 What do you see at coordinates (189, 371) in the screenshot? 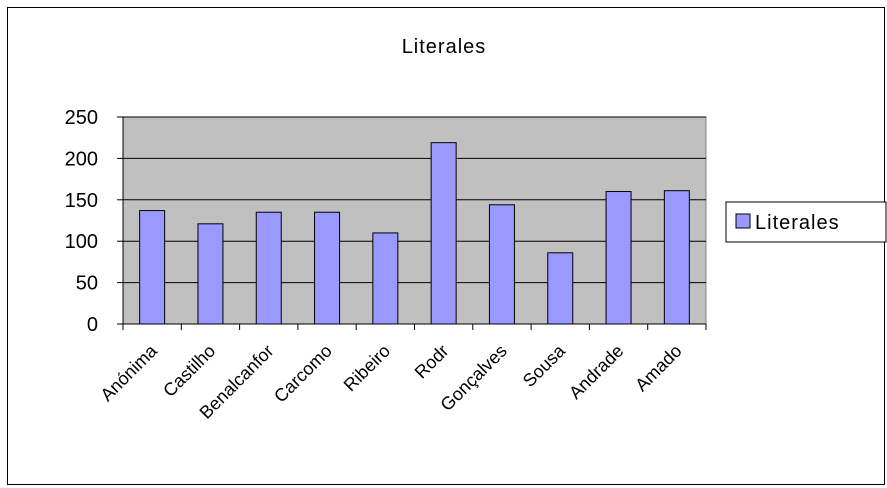
I see `x-tick-label: Castilho` at bounding box center [189, 371].